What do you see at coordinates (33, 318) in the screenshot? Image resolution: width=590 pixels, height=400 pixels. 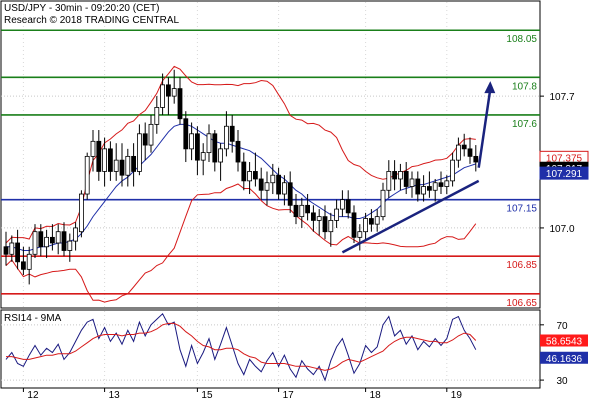 I see `rsi-title: RSI14 - 9MA` at bounding box center [33, 318].